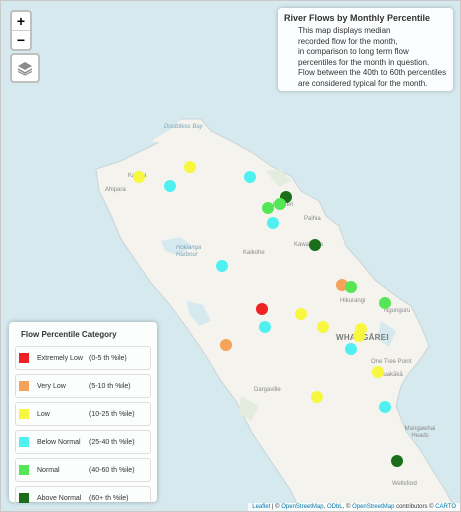 The image size is (461, 512). I want to click on zoom-control: + −, so click(21, 30).